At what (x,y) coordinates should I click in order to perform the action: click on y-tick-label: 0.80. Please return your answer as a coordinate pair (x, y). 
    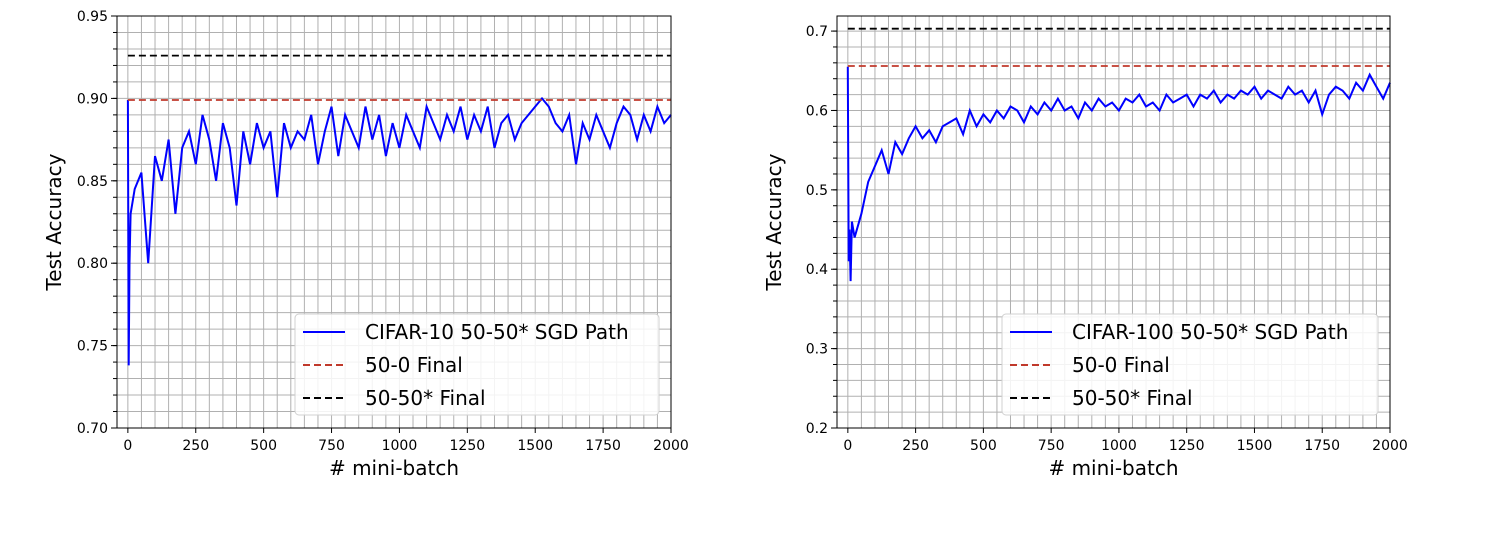
    Looking at the image, I should click on (92, 264).